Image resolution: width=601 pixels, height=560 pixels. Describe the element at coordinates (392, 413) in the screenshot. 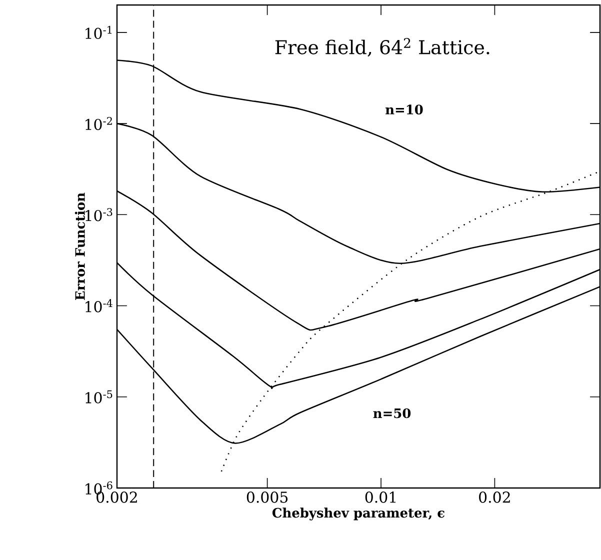

I see `series-label: n=50` at that location.